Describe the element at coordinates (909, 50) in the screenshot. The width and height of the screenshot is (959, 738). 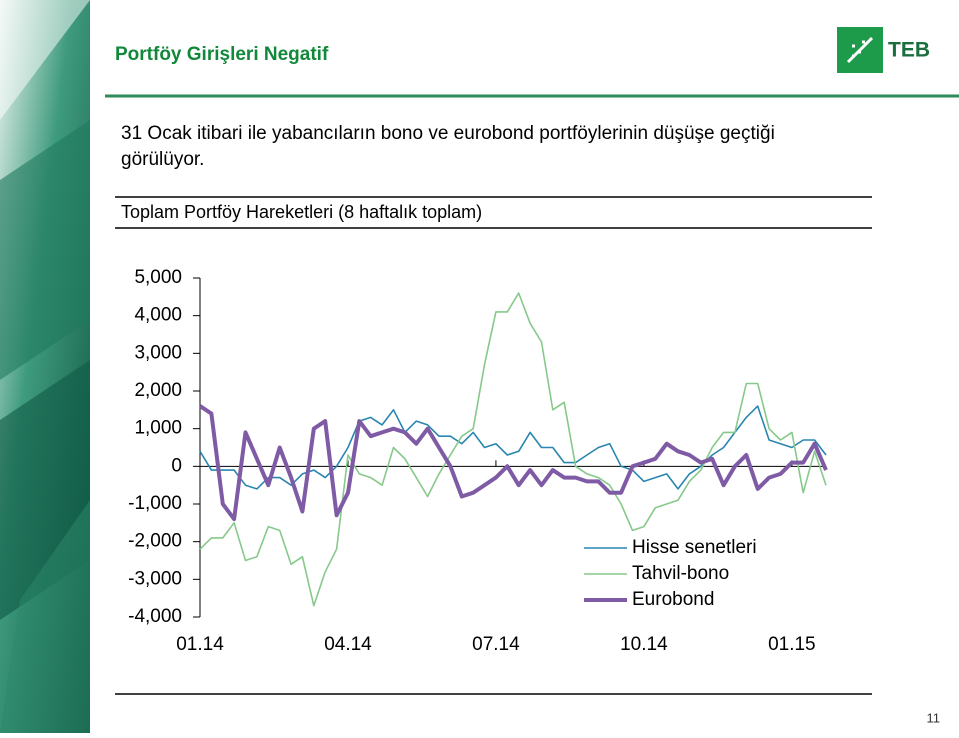
I see `logo-text: TEB` at that location.